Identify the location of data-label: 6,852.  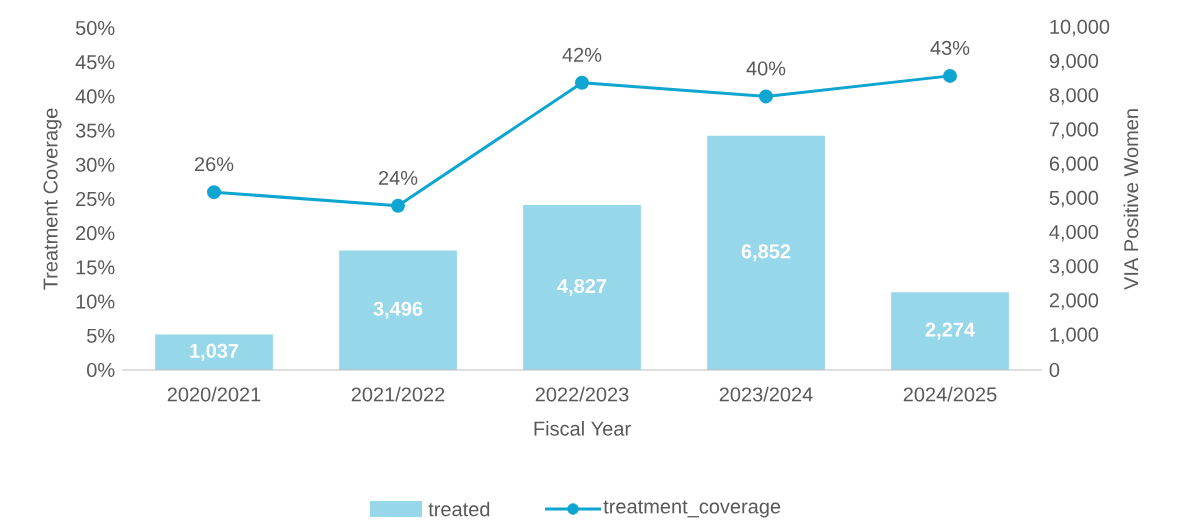
(766, 253).